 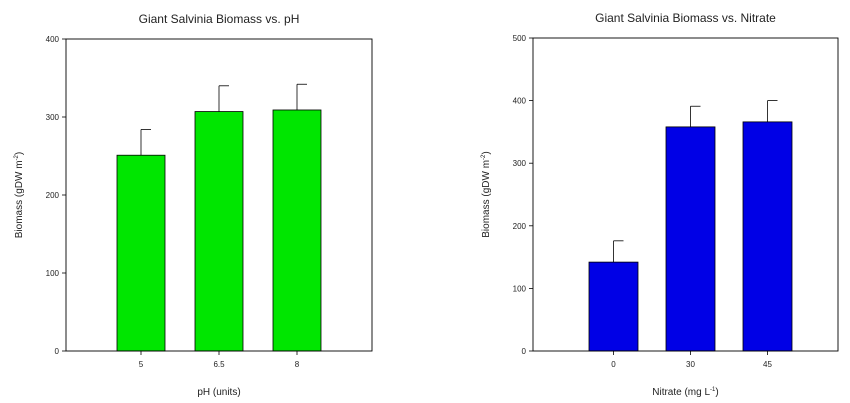 I want to click on chart-title: Giant Salvinia Biomass vs. pH, so click(x=219, y=19).